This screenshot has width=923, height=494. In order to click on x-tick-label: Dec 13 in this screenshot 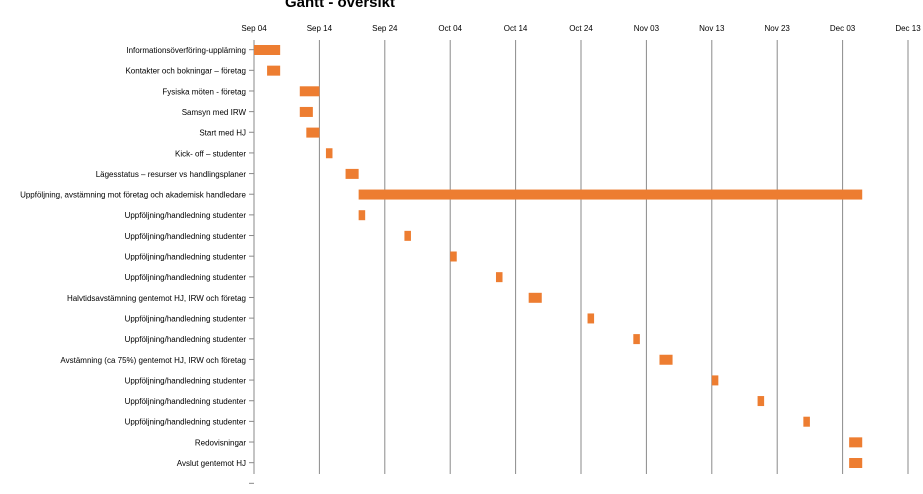, I will do `click(908, 28)`.